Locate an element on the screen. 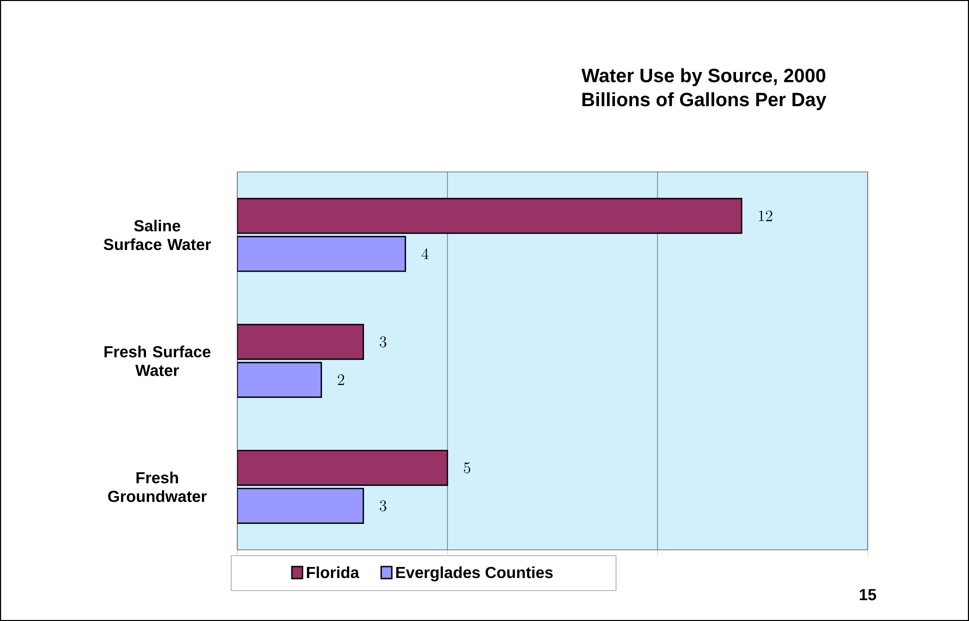  y-tick-label: Saline Surface Water is located at coordinates (157, 235).